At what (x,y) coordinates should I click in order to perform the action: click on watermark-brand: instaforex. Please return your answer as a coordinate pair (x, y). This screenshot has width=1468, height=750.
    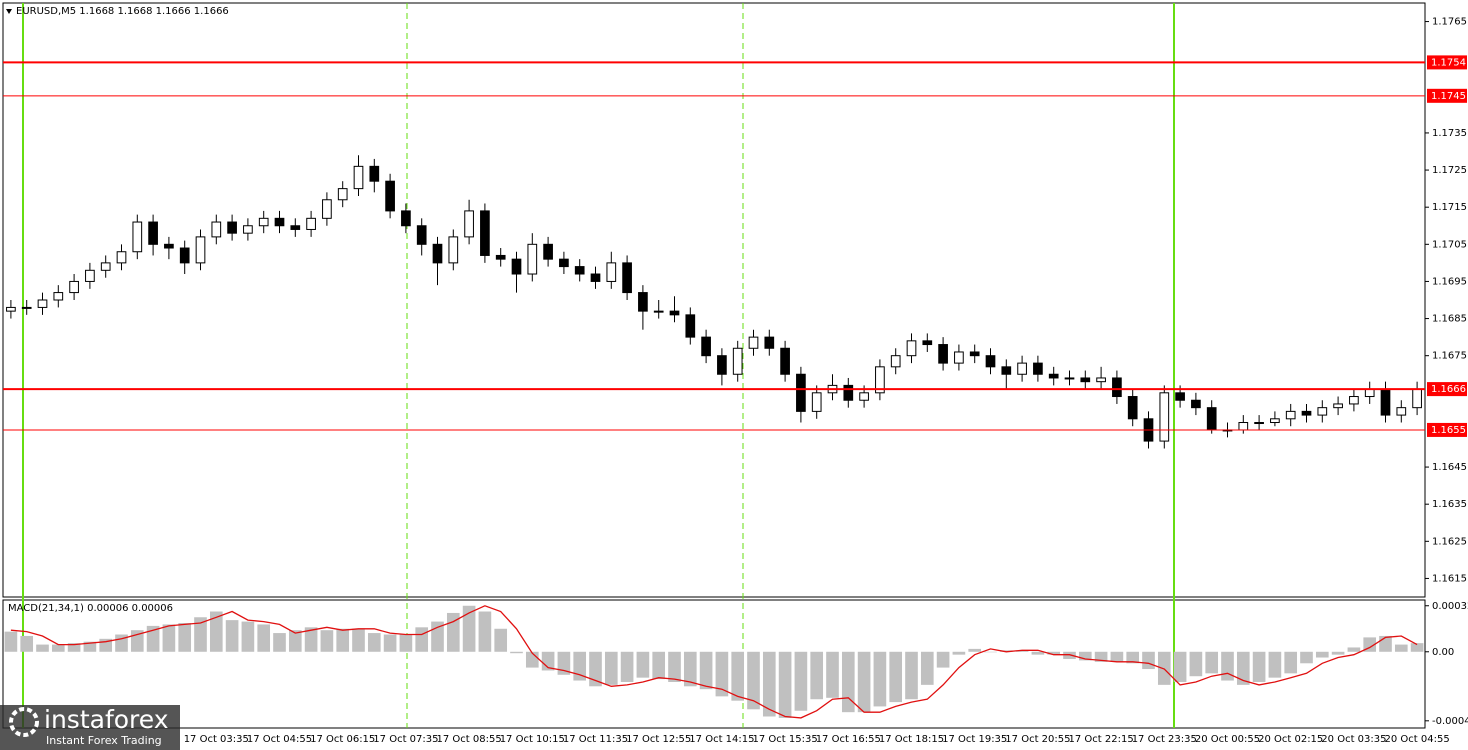
    Looking at the image, I should click on (106, 719).